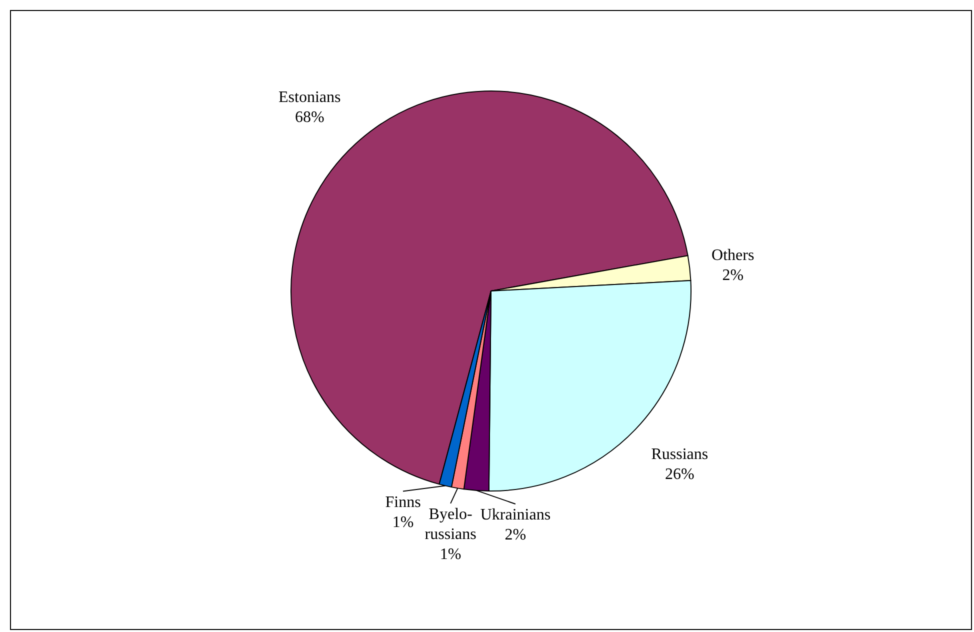 Image resolution: width=974 pixels, height=632 pixels. What do you see at coordinates (403, 502) in the screenshot?
I see `slice-label: Finns` at bounding box center [403, 502].